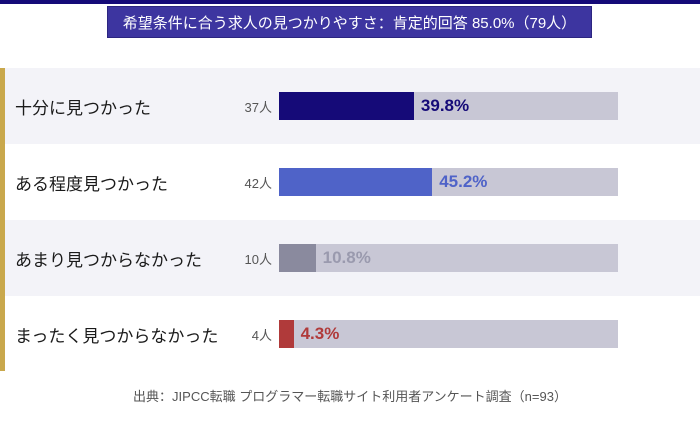 The height and width of the screenshot is (422, 700). Describe the element at coordinates (445, 105) in the screenshot. I see `value-label: 39.8%` at that location.